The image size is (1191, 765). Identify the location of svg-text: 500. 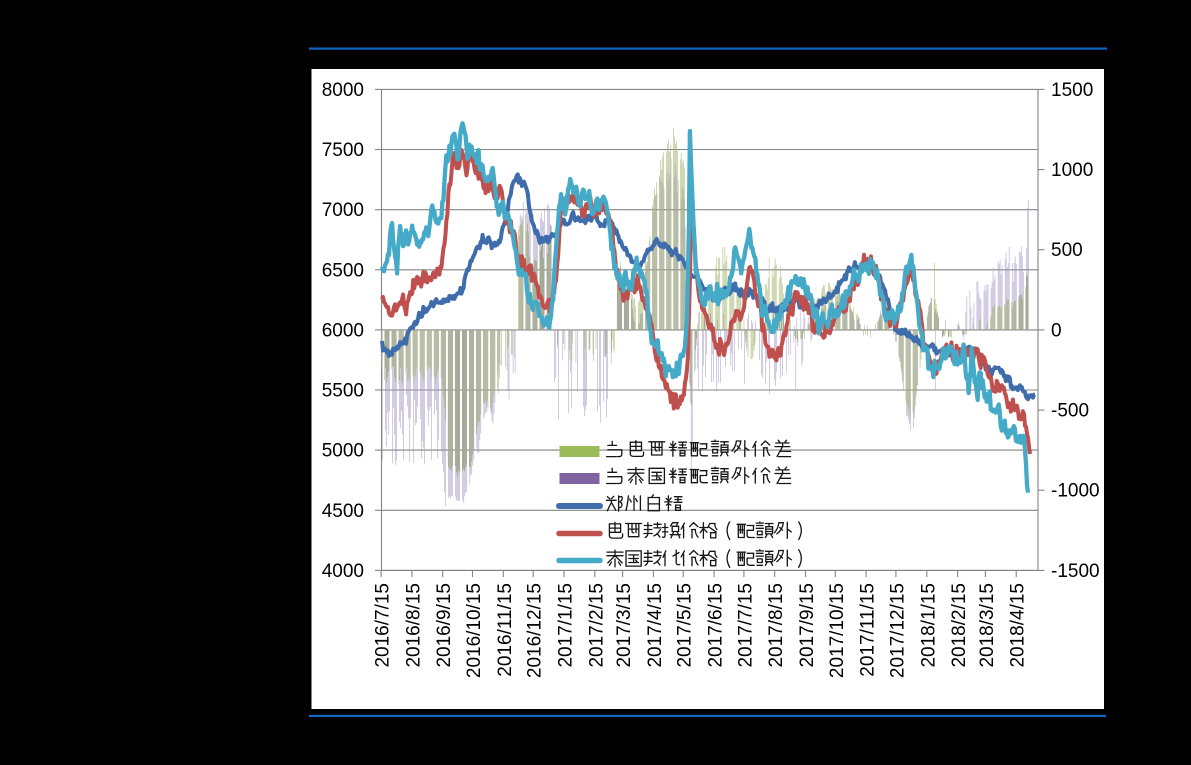
(1067, 250).